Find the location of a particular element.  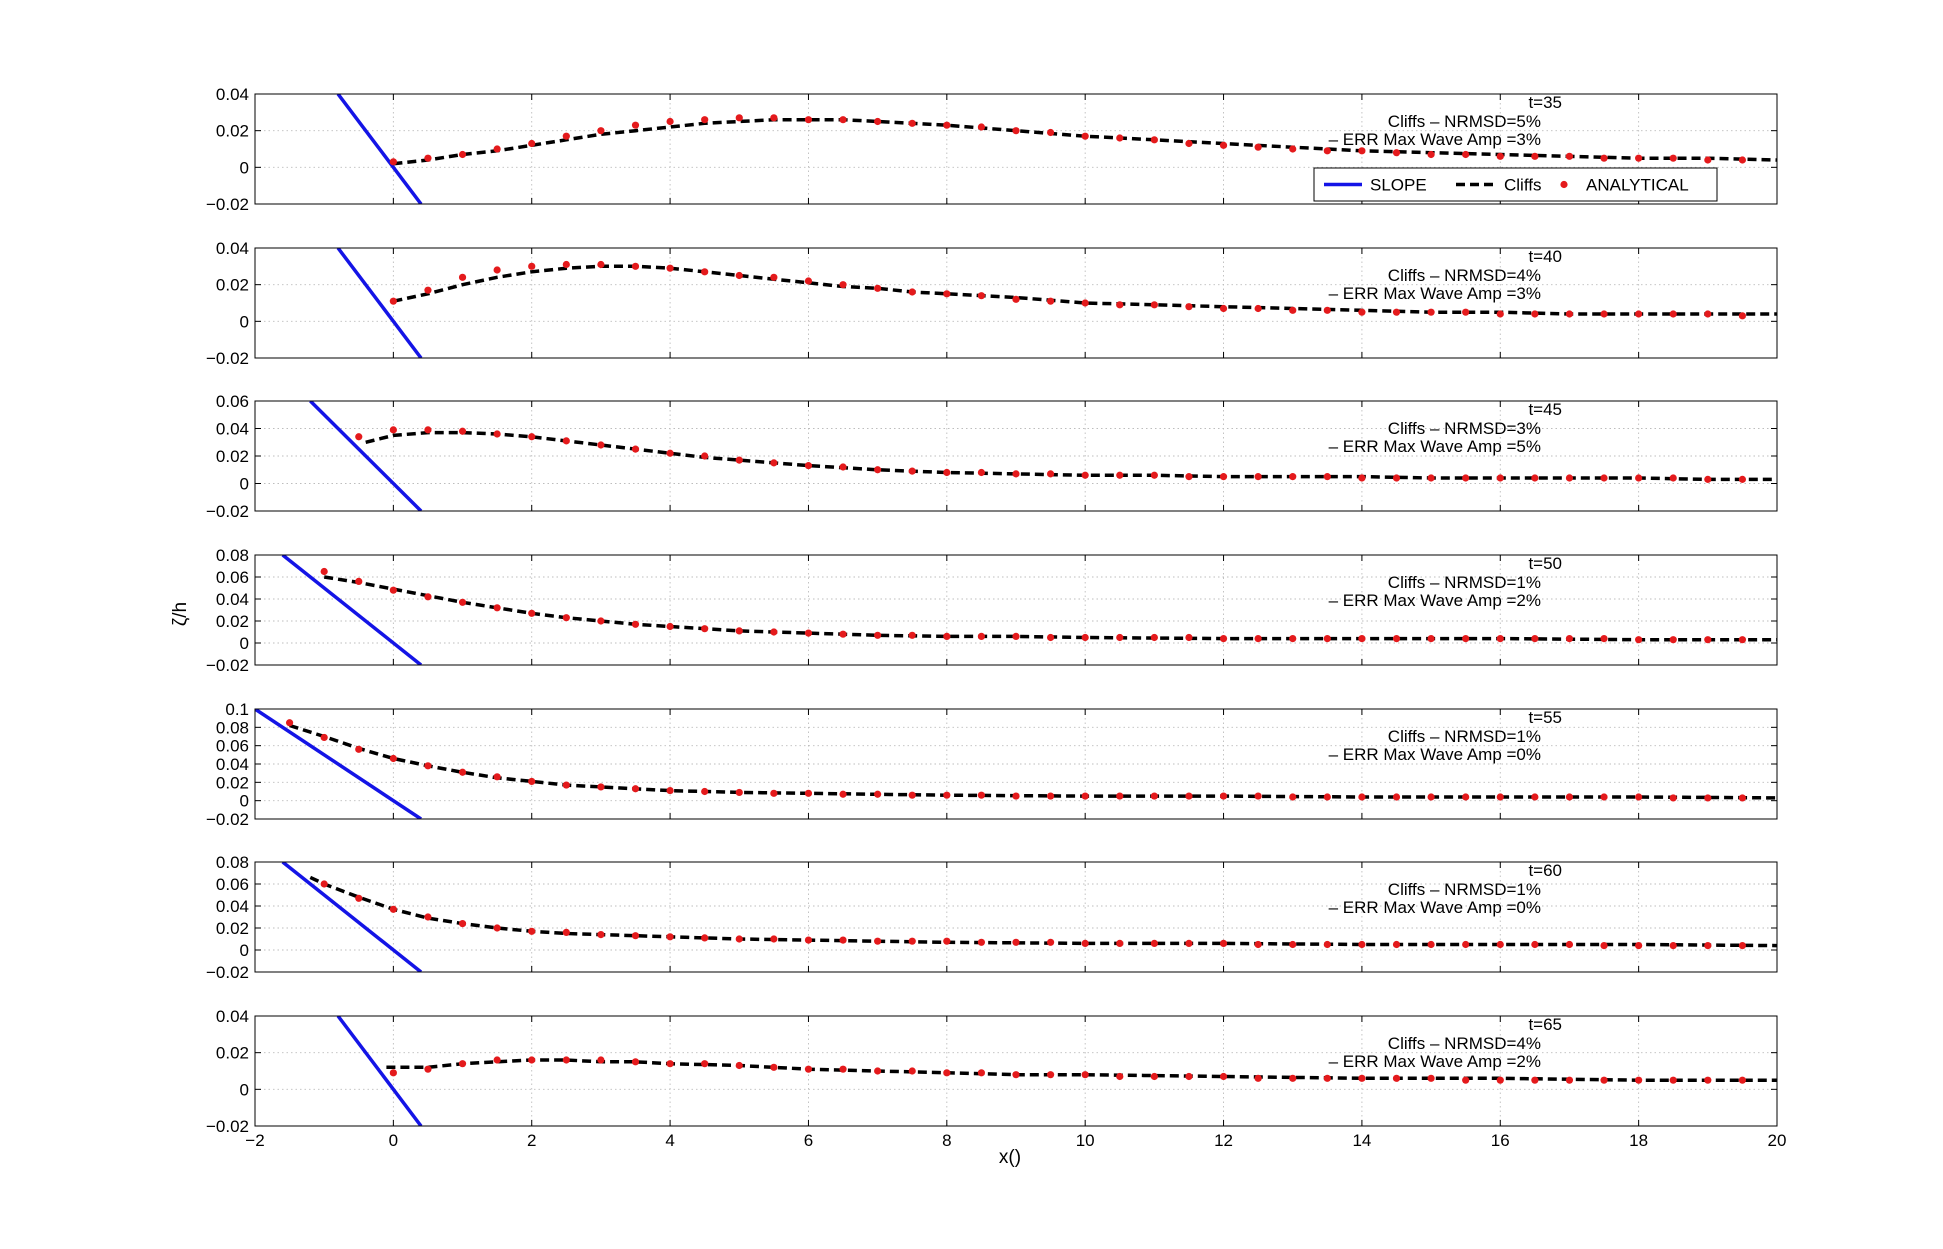

legend-box is located at coordinates (1515, 184).